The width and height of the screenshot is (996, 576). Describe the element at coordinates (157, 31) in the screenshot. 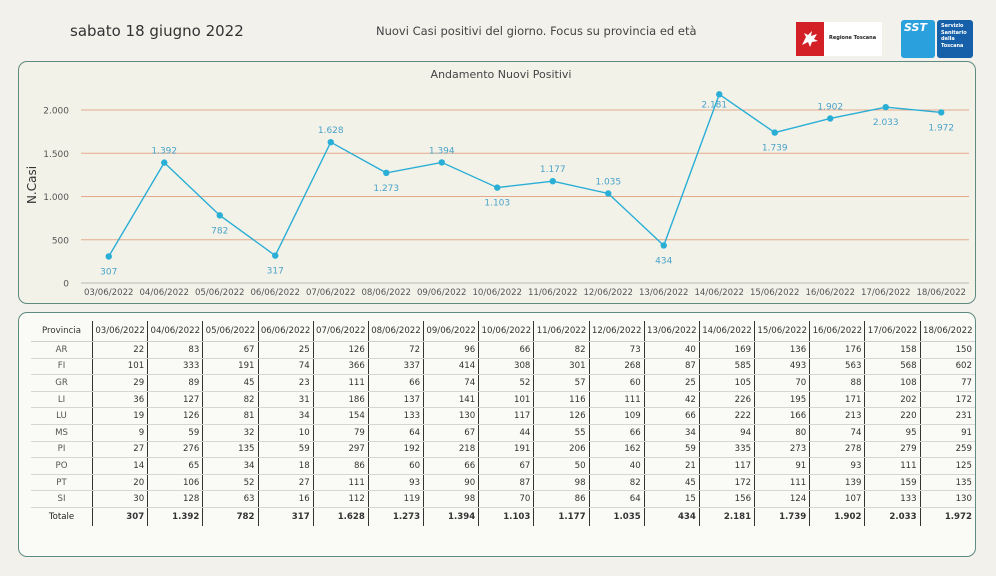

I see `report-date: sabato 18 giugno 2022` at that location.